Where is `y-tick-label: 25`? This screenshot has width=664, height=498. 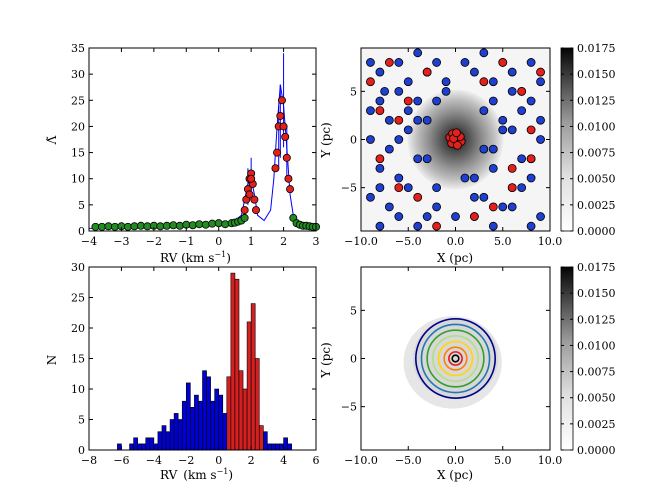 y-tick-label: 25 is located at coordinates (78, 298).